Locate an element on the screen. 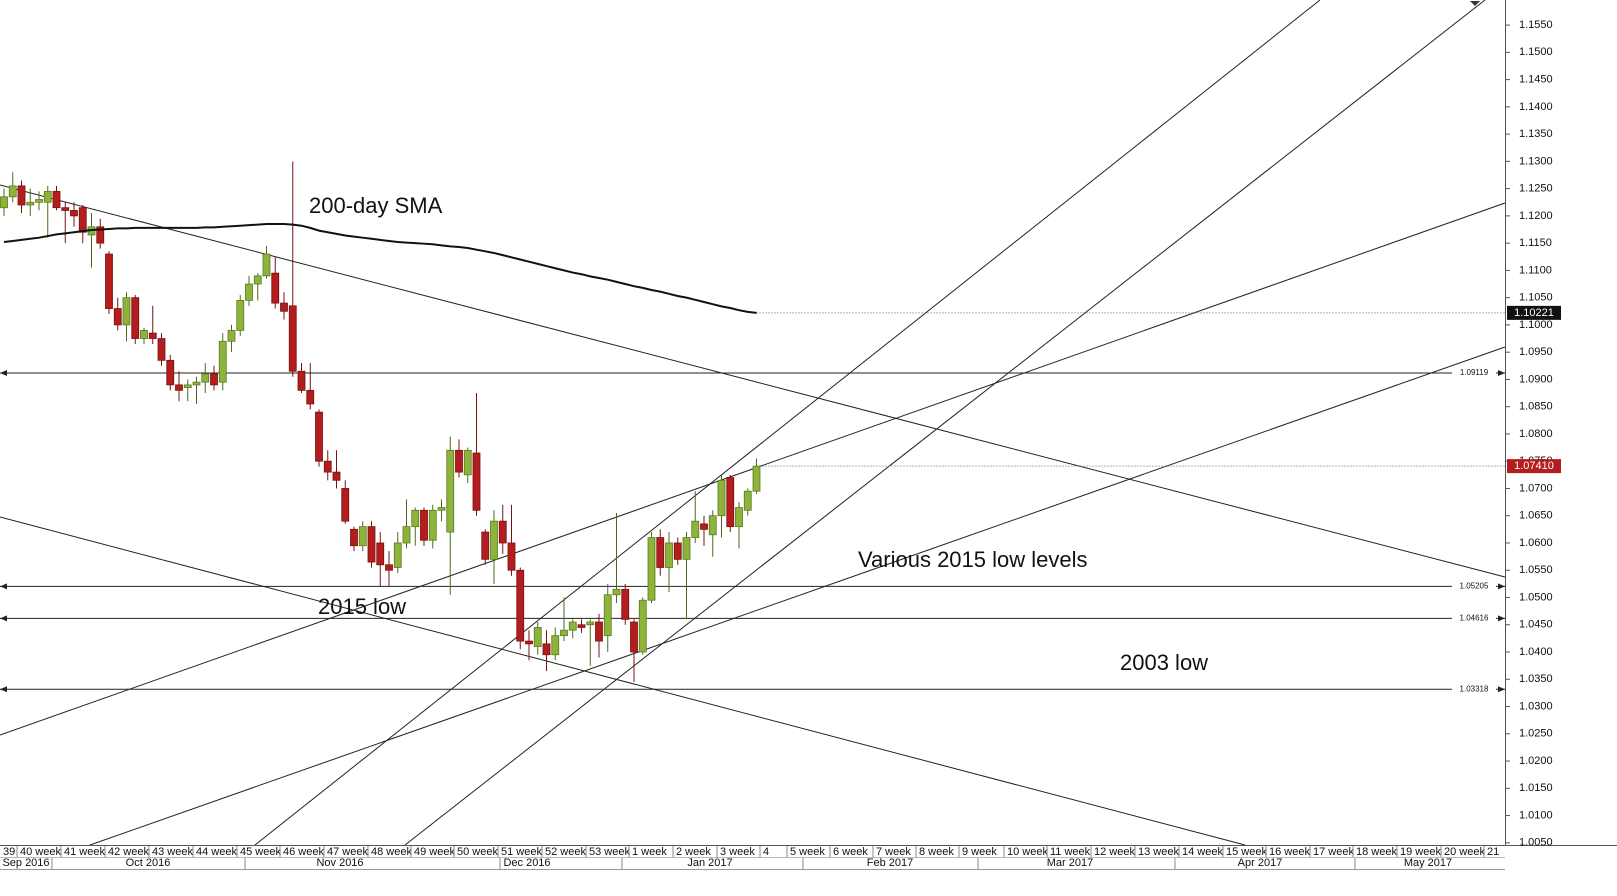 Image resolution: width=1617 pixels, height=896 pixels. month-label: Oct 2016 is located at coordinates (148, 863).